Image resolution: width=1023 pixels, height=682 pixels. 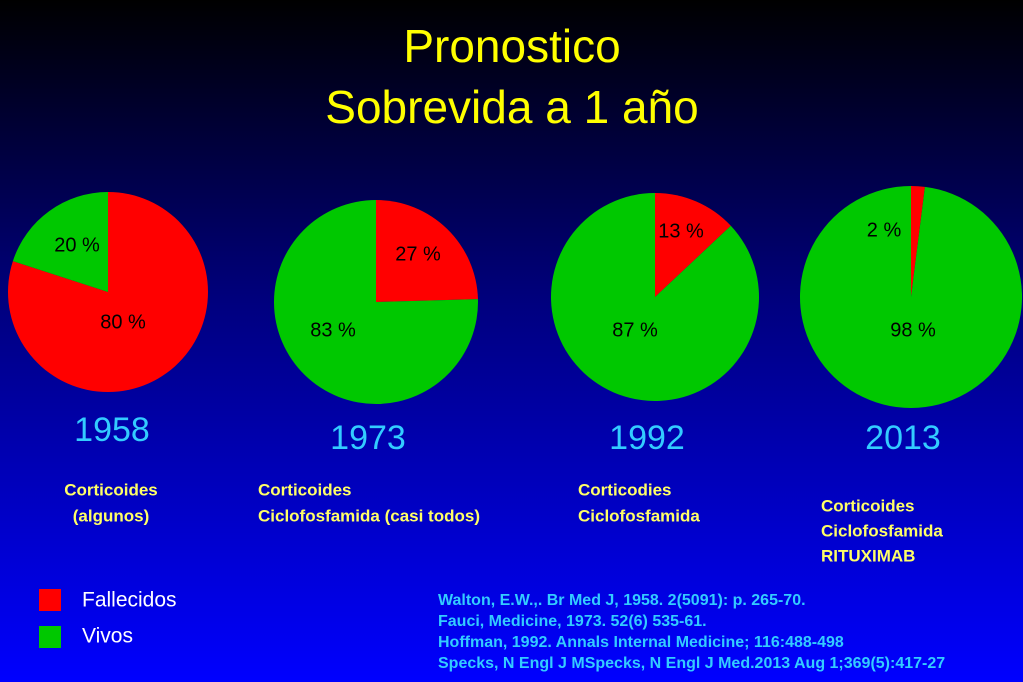 I want to click on title-line: Pronostico, so click(x=511, y=46).